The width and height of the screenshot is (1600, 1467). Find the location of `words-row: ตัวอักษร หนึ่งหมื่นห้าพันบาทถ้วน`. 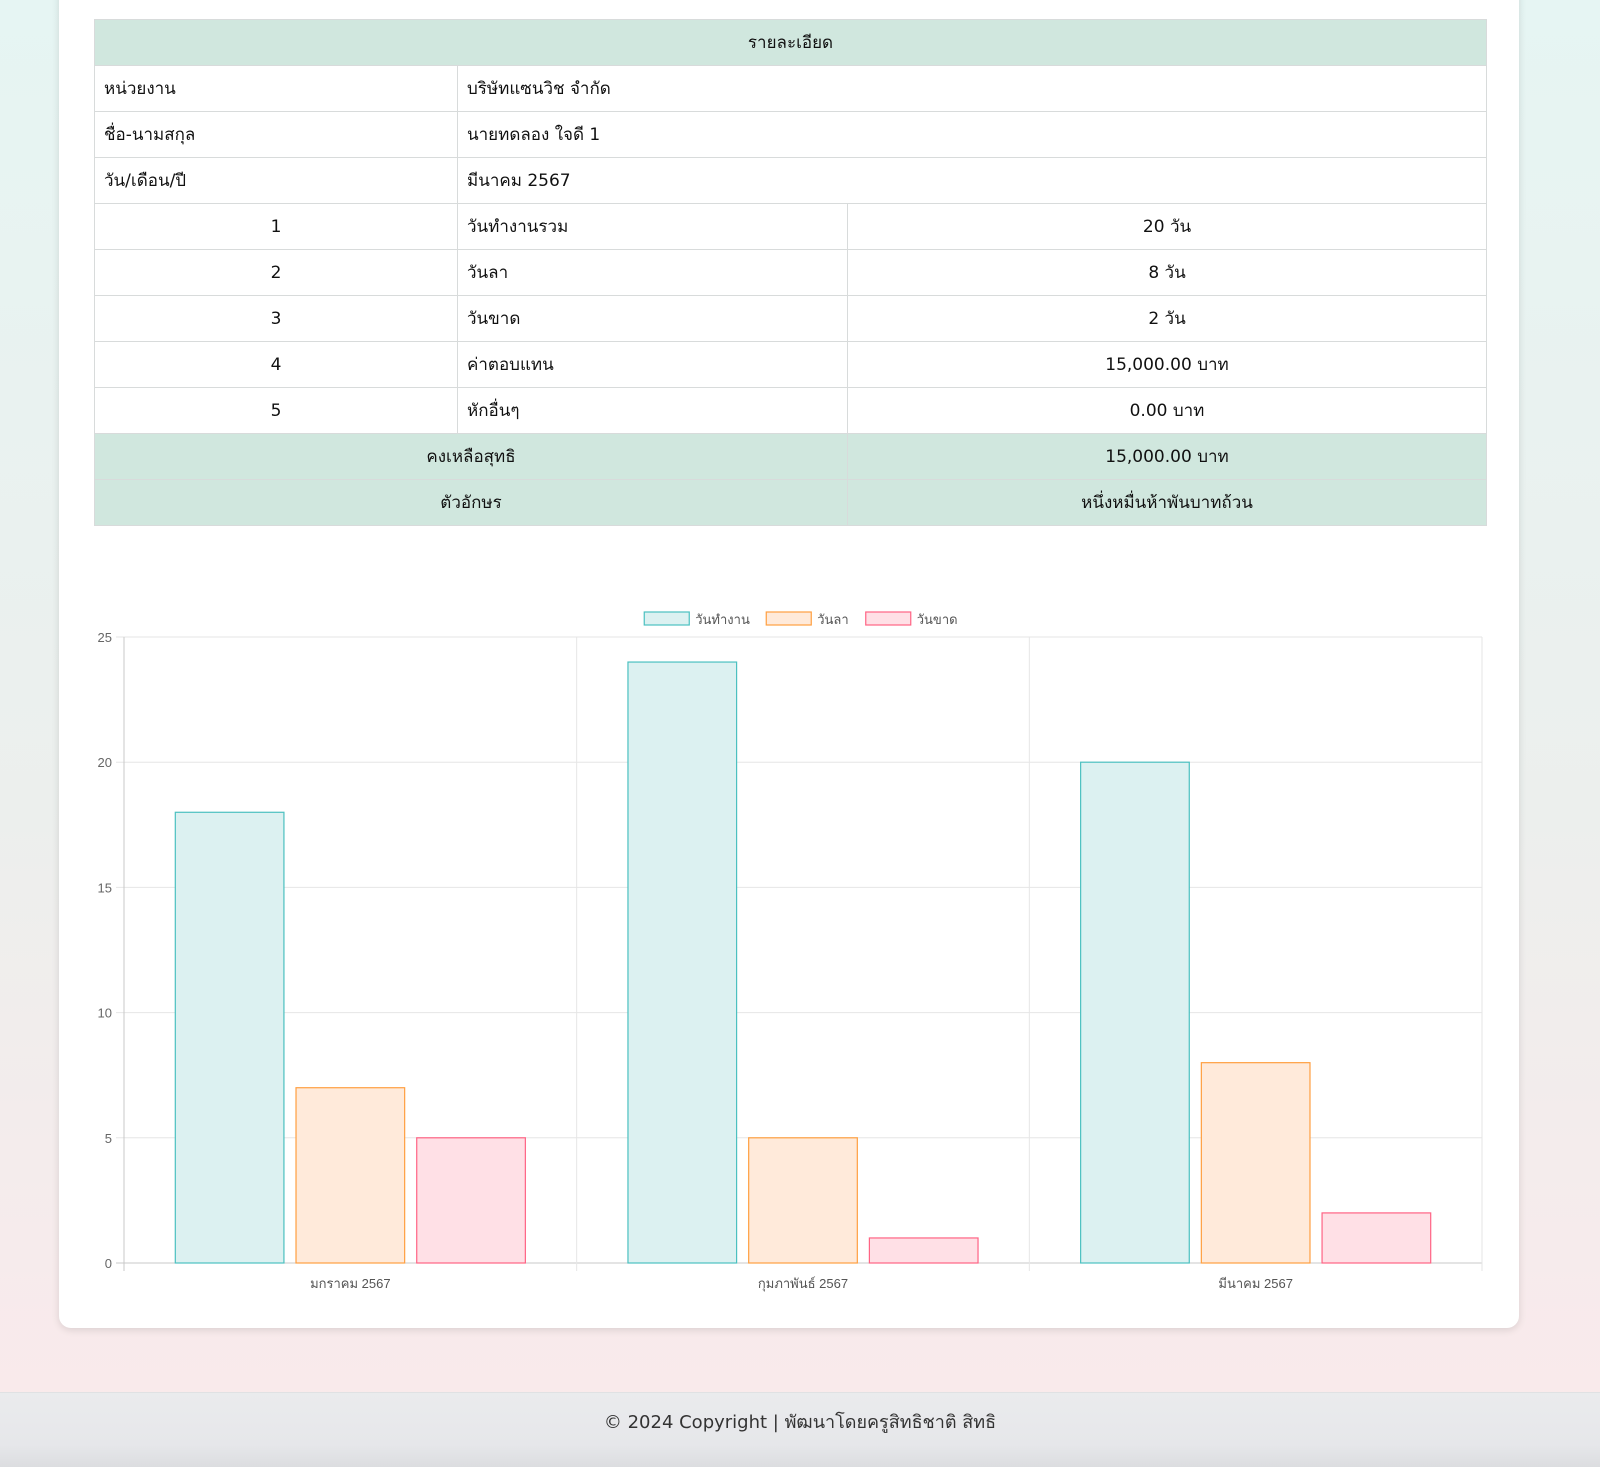

words-row: ตัวอักษร หนึ่งหมื่นห้าพันบาทถ้วน is located at coordinates (791, 502).